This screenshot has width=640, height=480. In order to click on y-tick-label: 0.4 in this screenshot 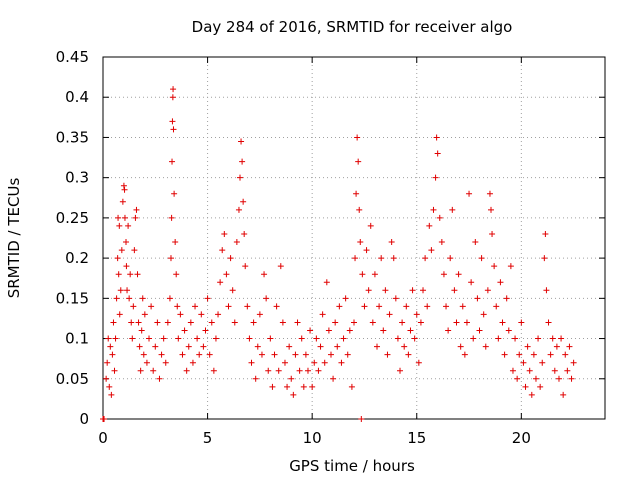, I will do `click(77, 97)`.